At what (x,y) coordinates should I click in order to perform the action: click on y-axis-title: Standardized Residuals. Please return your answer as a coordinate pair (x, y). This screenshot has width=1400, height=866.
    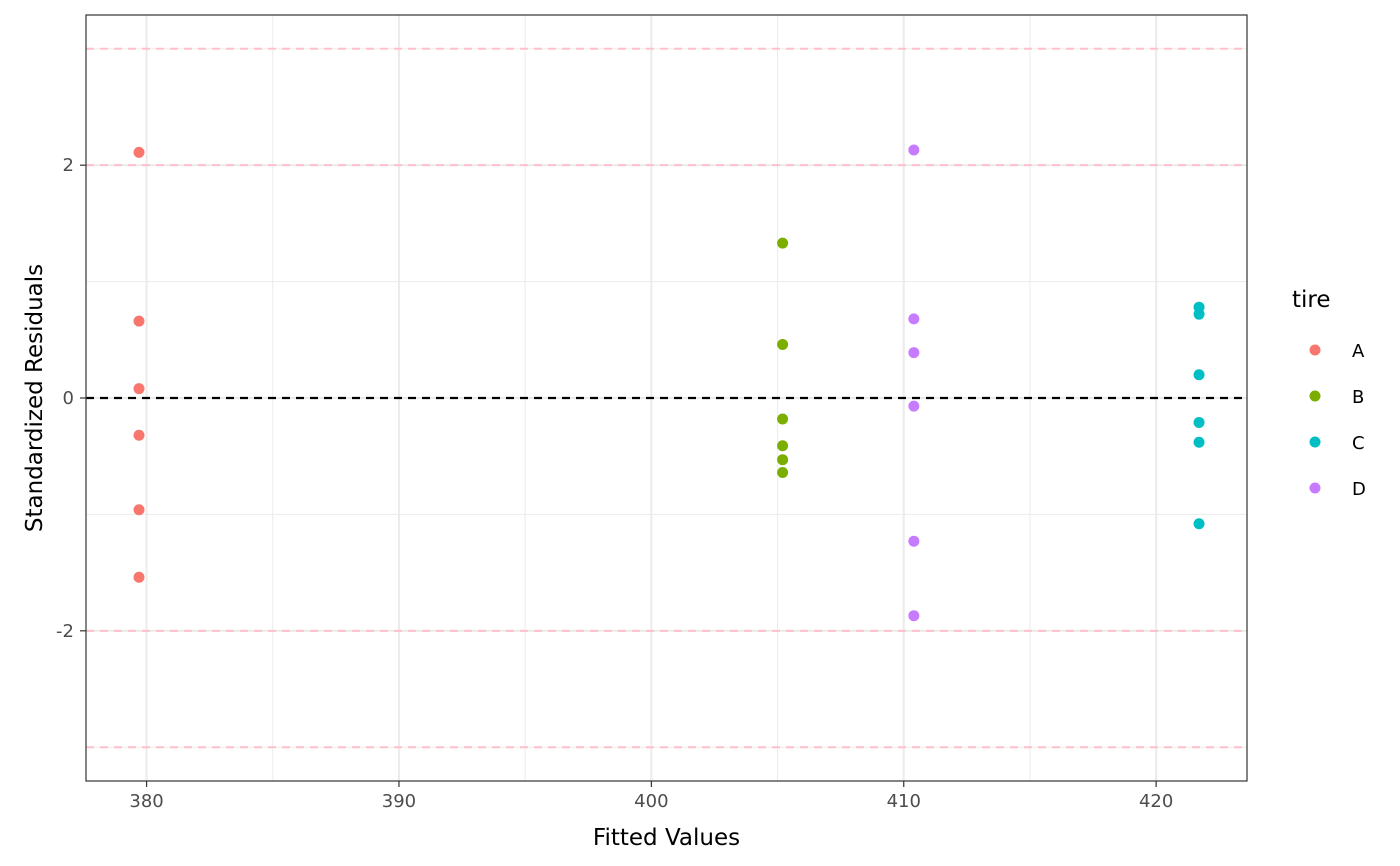
    Looking at the image, I should click on (35, 398).